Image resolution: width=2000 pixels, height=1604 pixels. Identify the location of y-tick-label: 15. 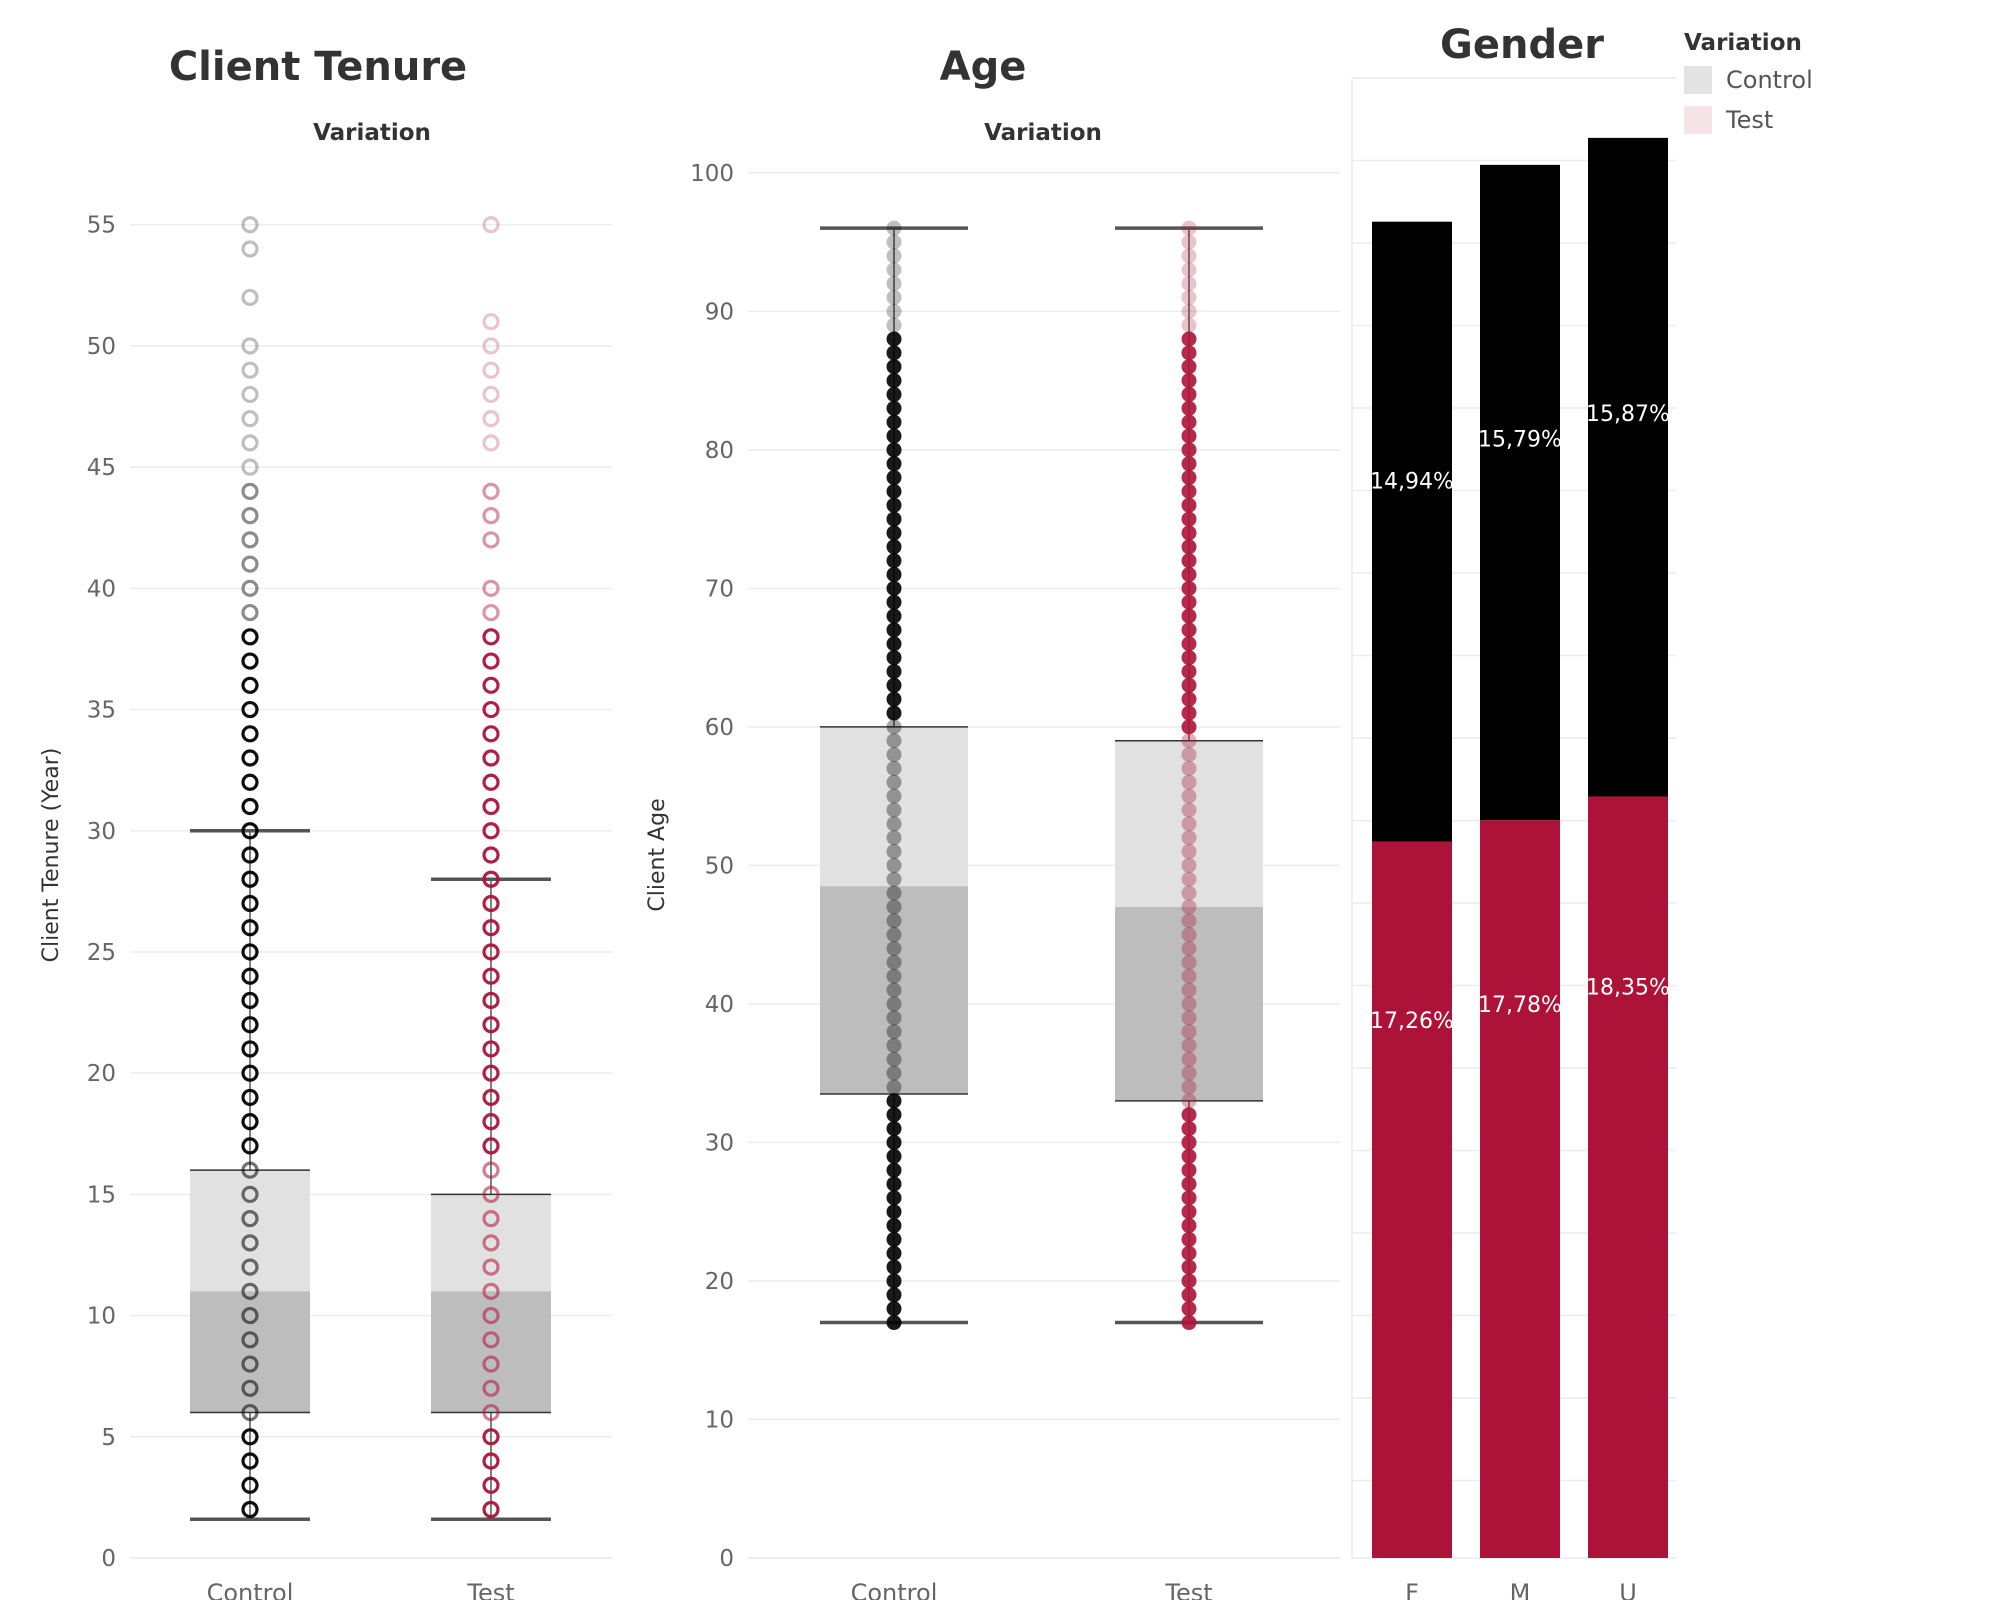
(101, 1195).